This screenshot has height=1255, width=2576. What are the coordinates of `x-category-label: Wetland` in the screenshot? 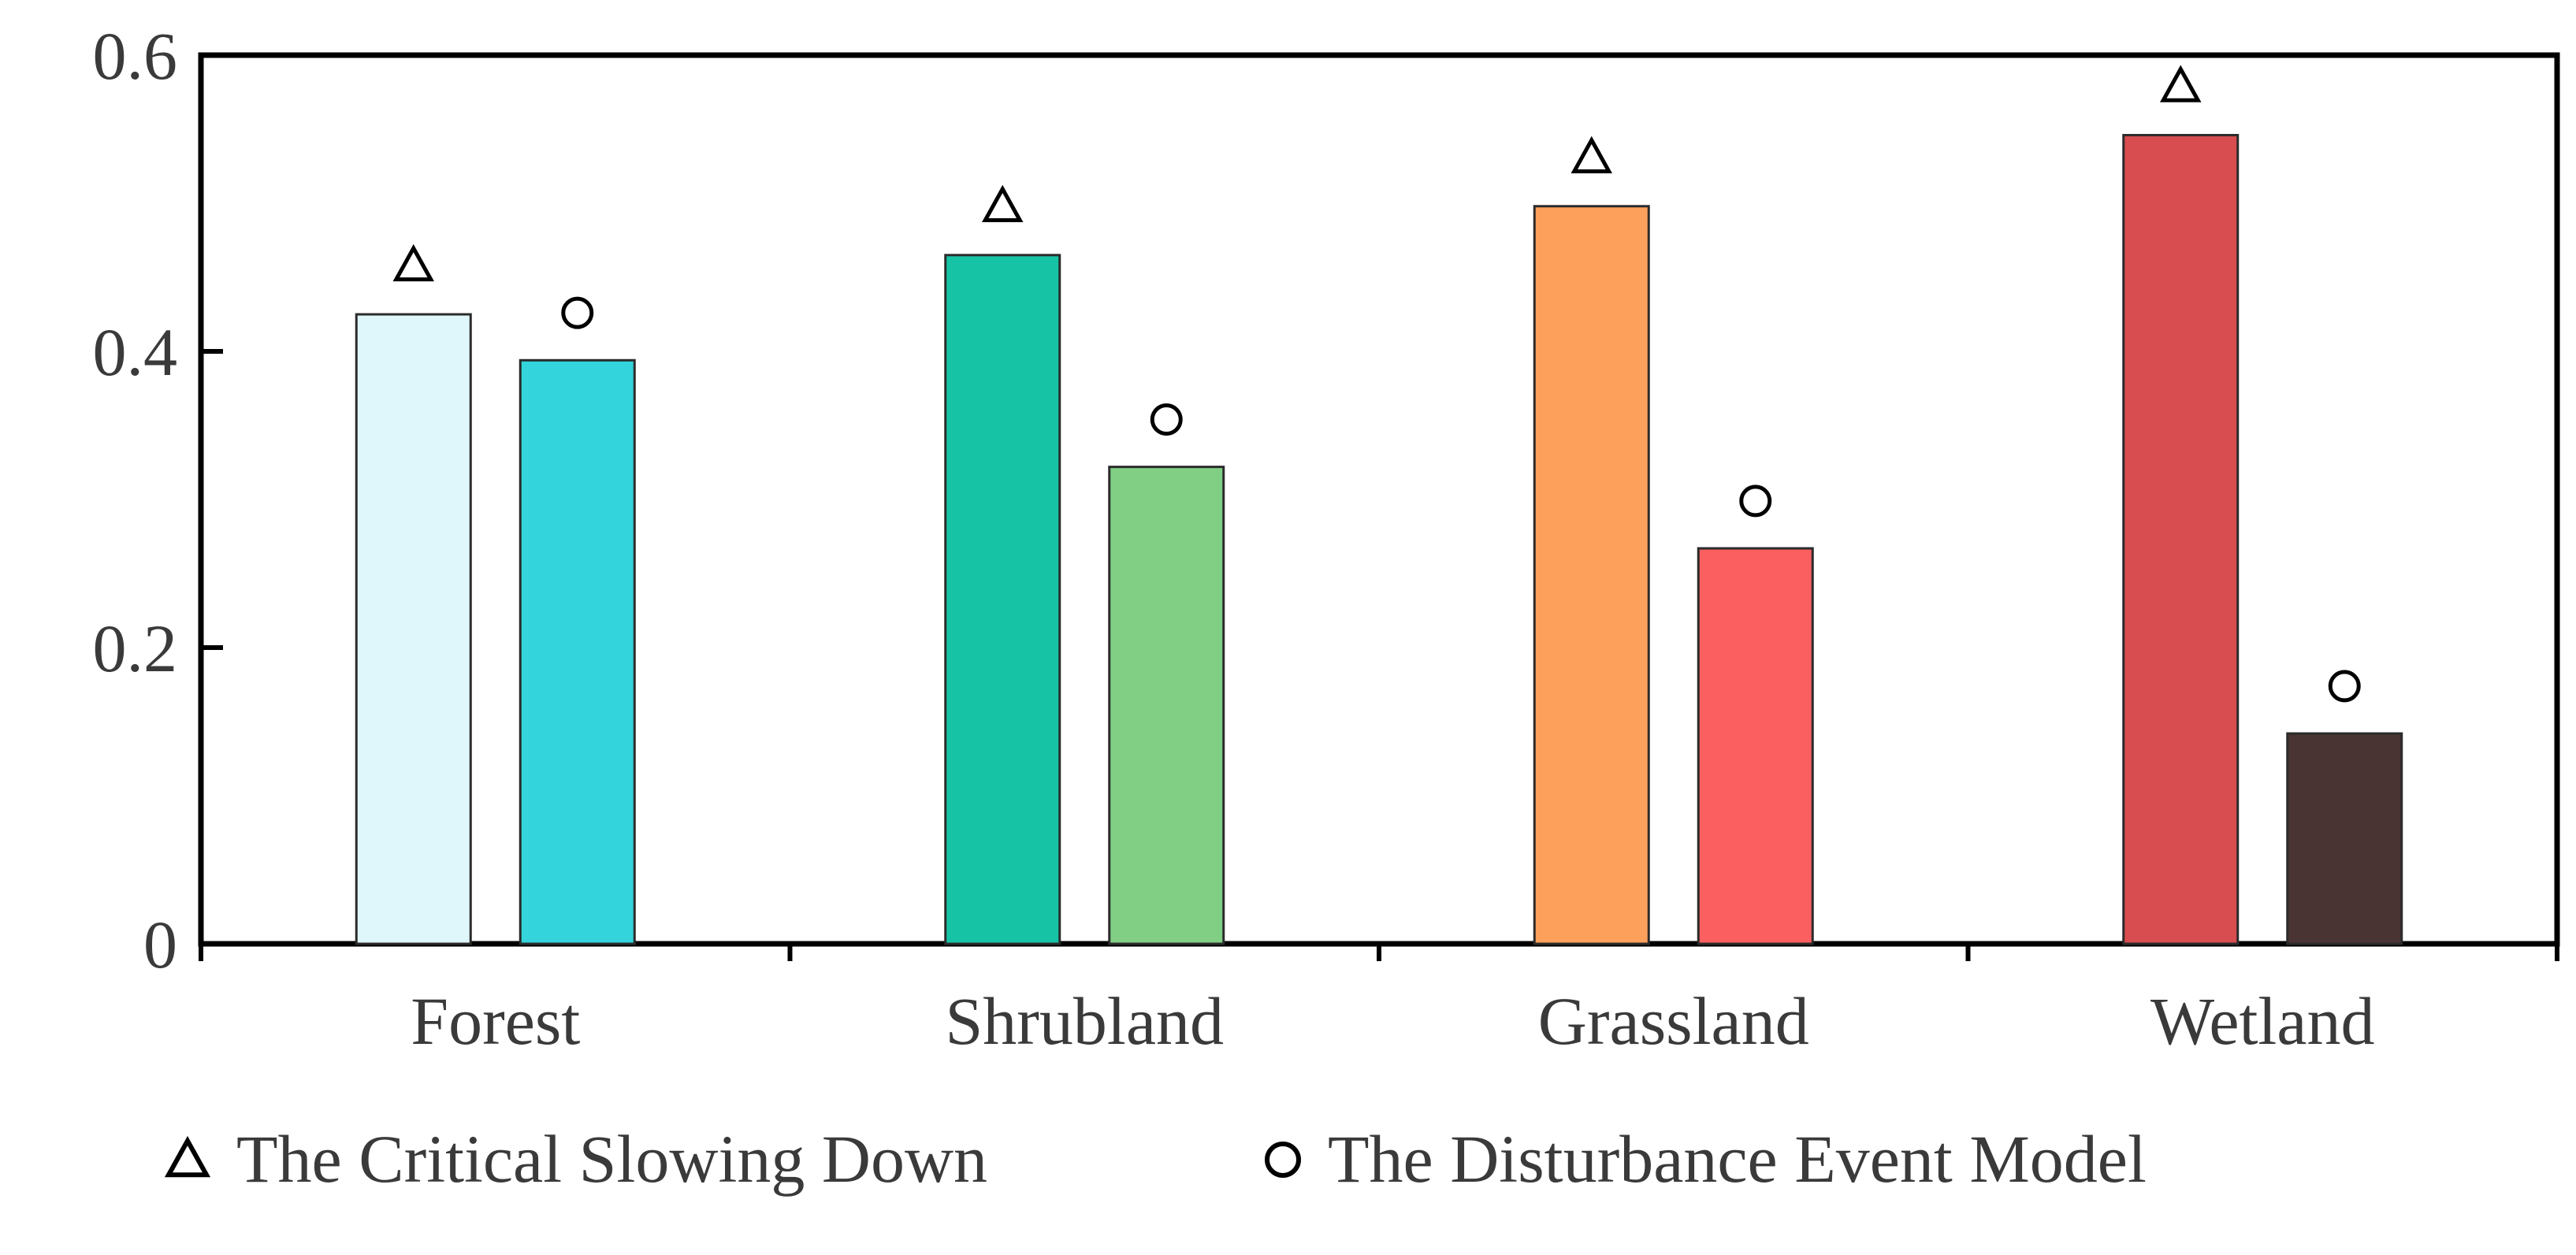 It's located at (2262, 1021).